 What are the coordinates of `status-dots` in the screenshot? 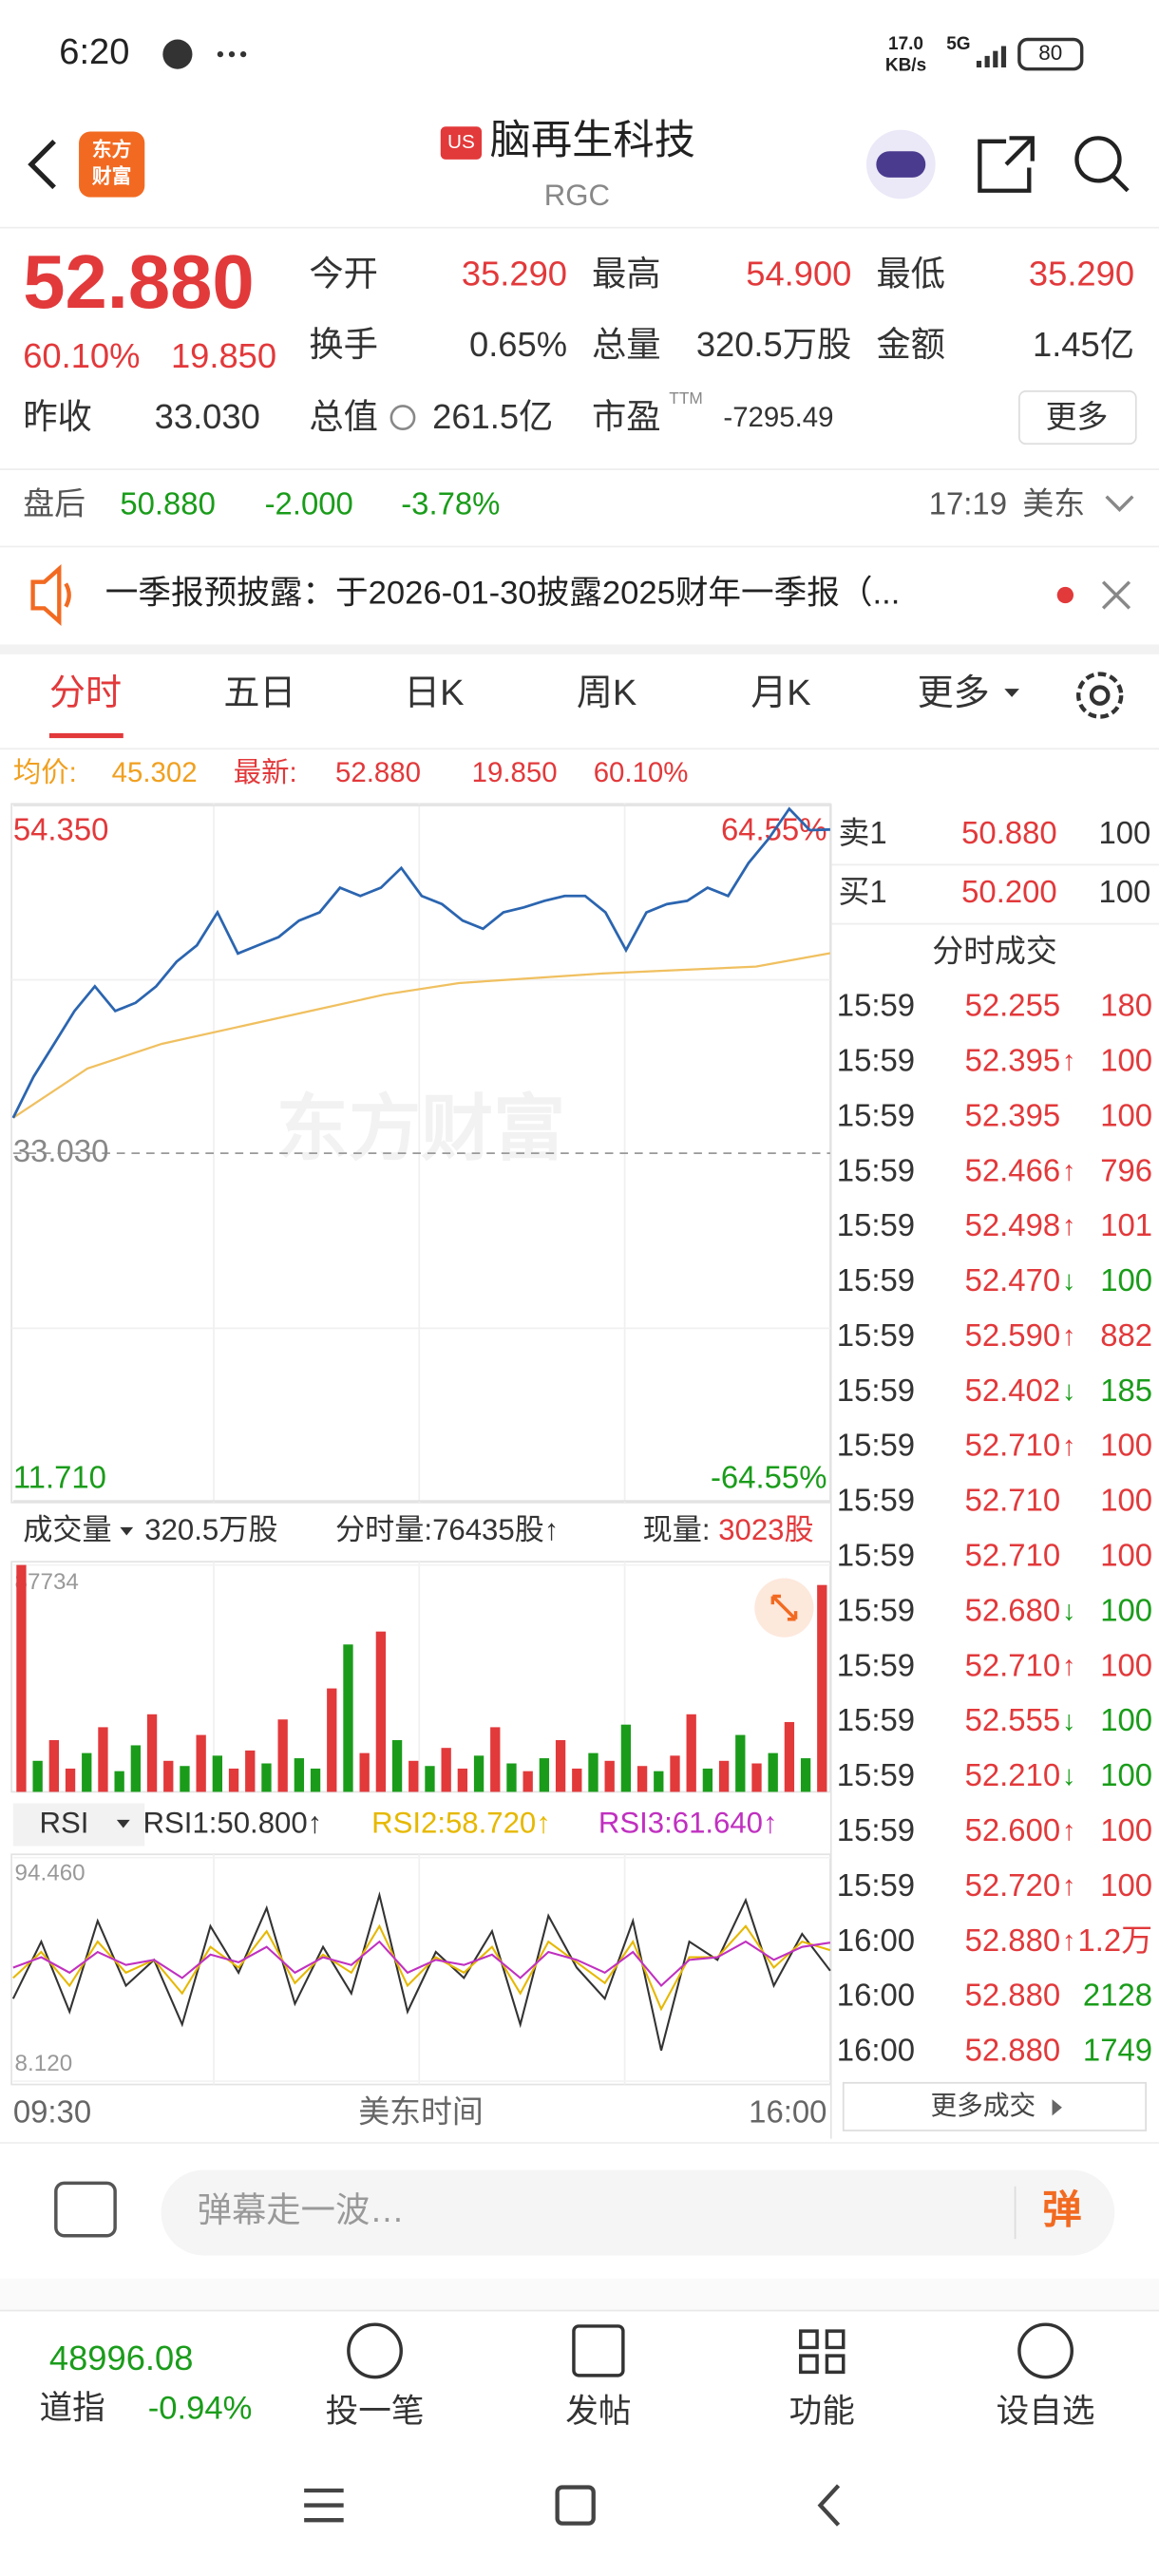 It's located at (220, 54).